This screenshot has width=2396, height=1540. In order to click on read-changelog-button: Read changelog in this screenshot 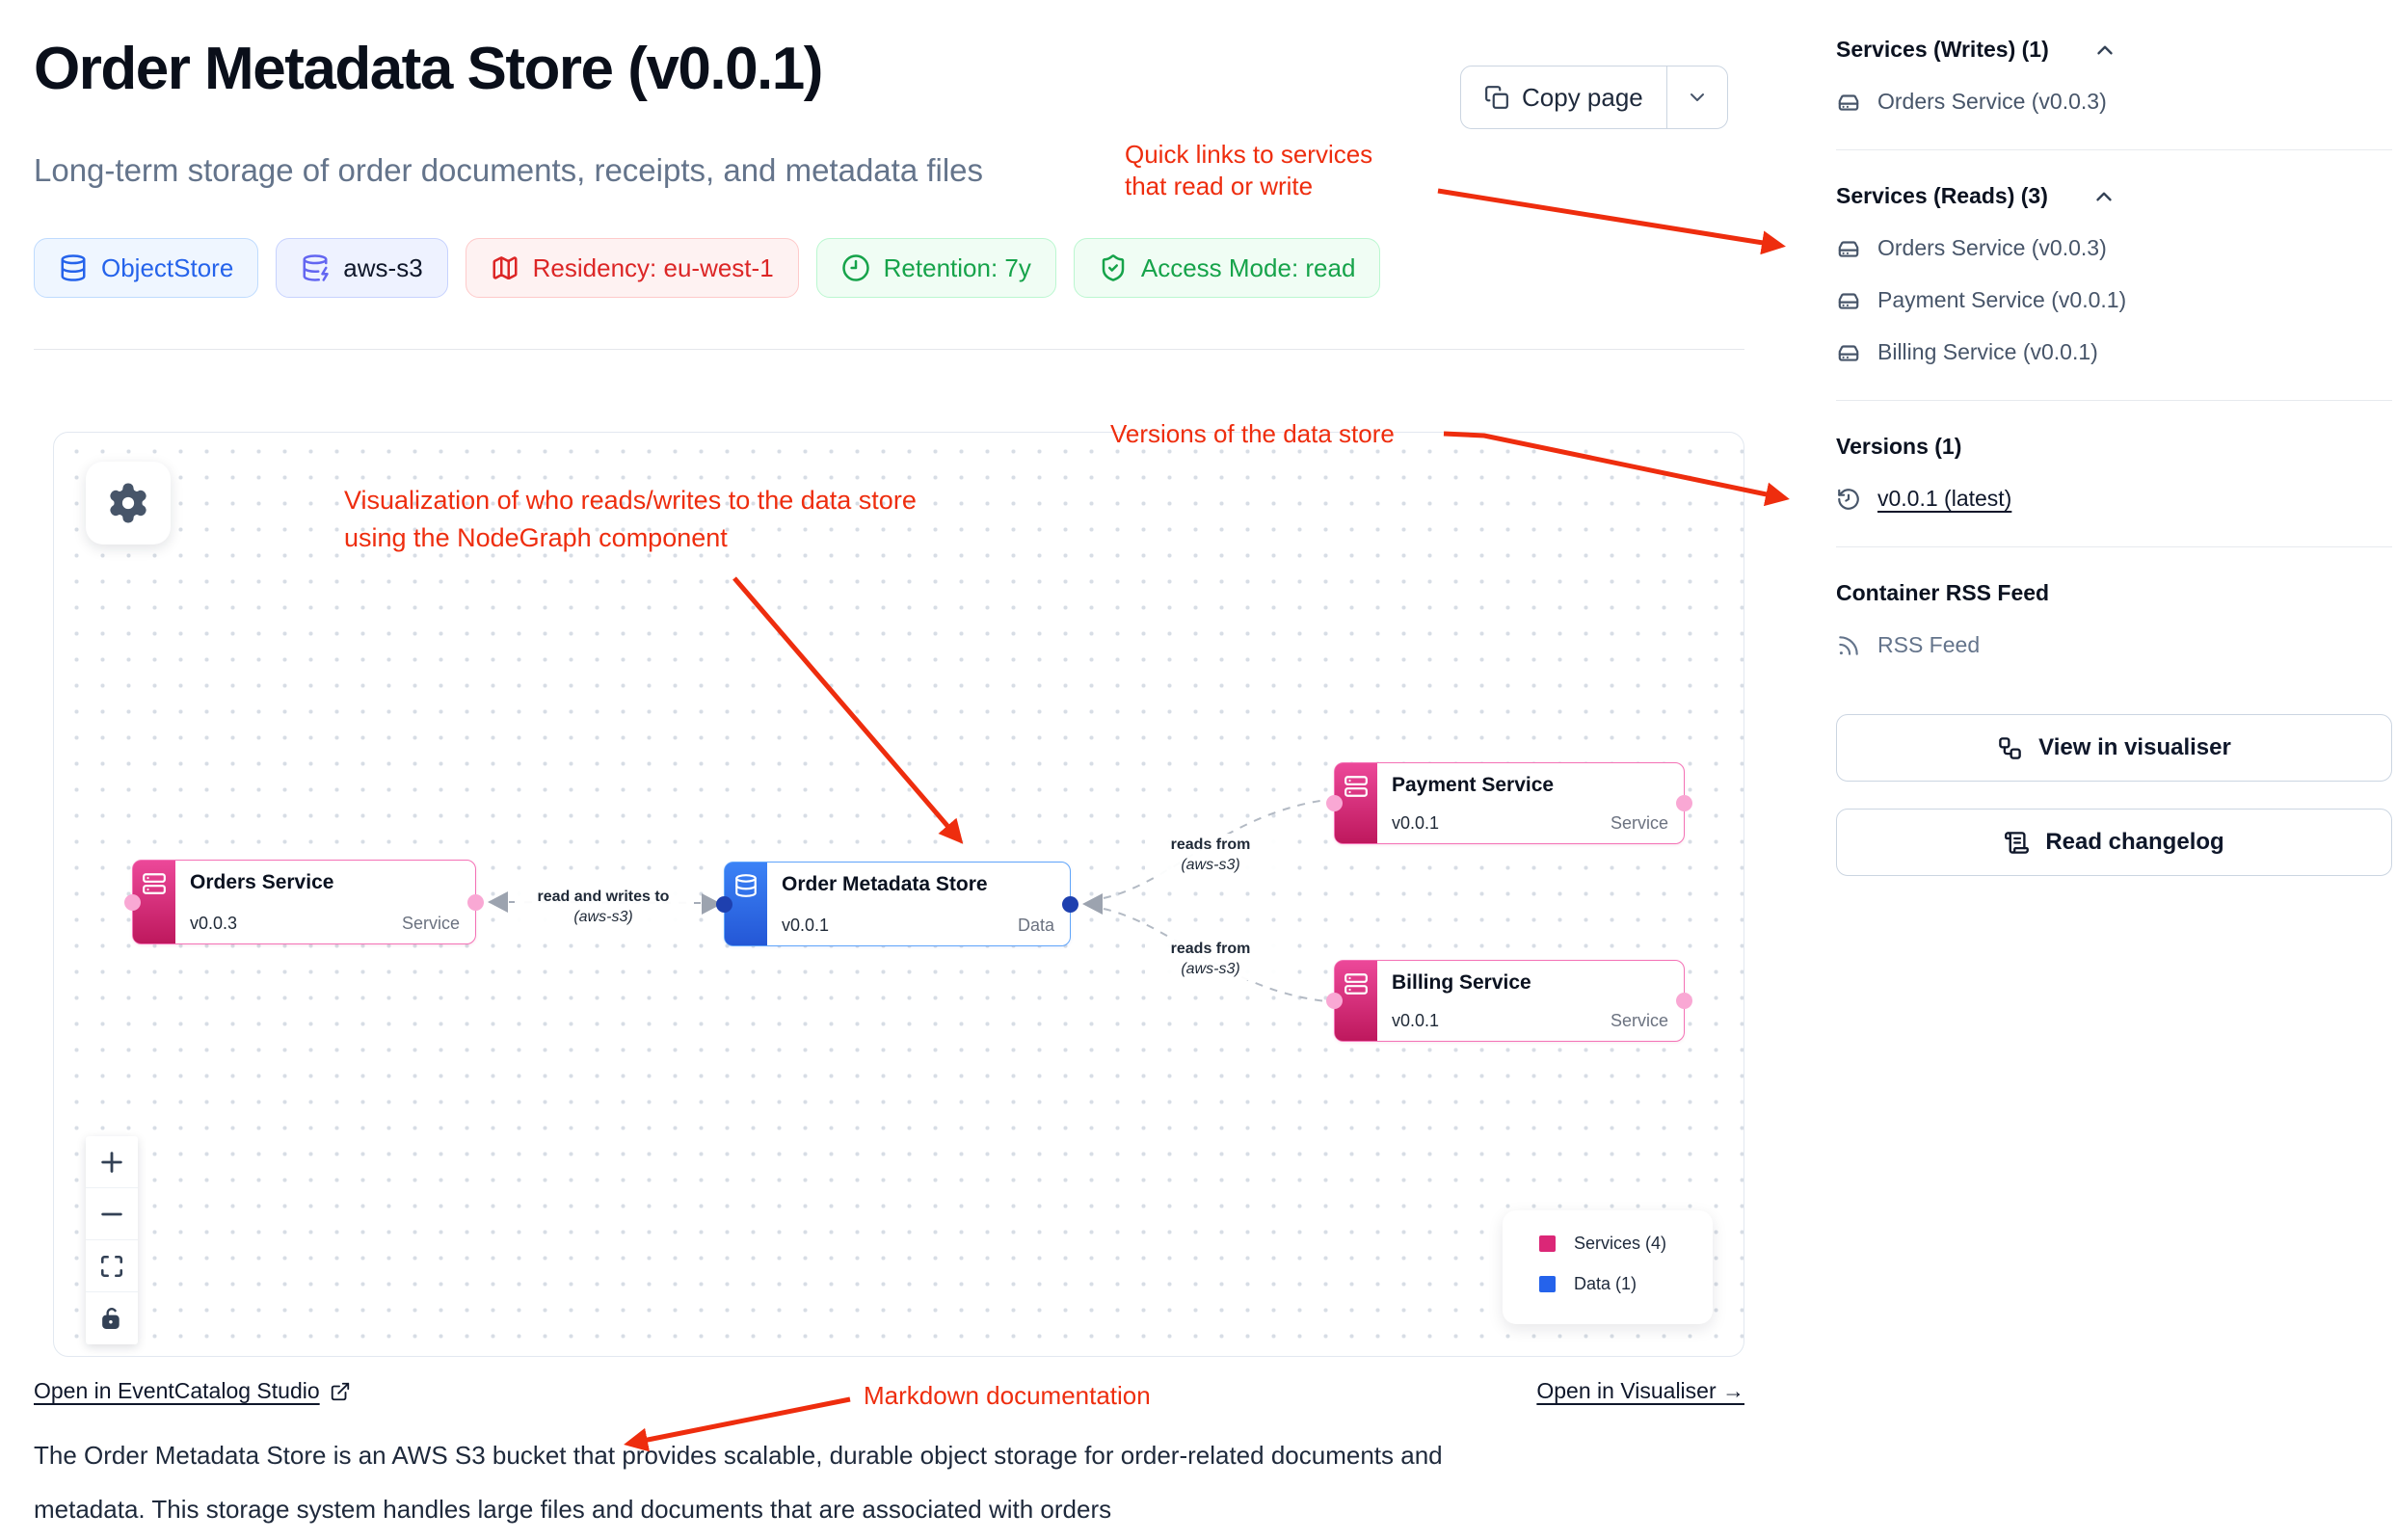, I will do `click(2114, 842)`.